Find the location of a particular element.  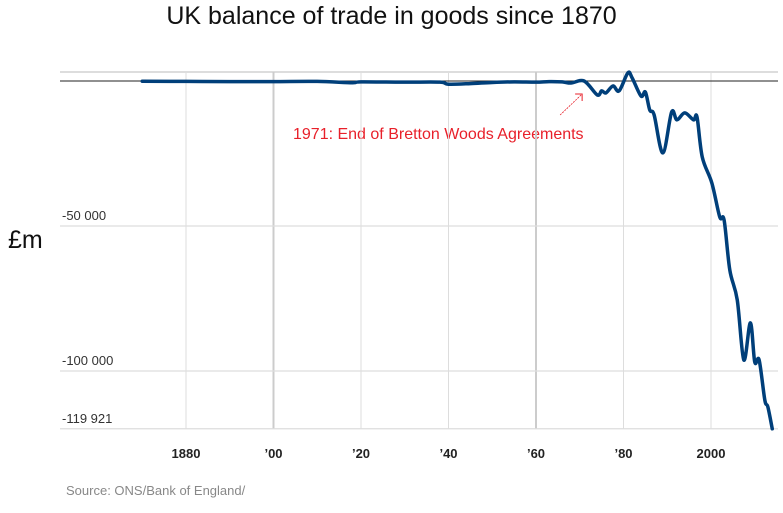

chart-title: UK balance of trade in goods since 1870 is located at coordinates (391, 16).